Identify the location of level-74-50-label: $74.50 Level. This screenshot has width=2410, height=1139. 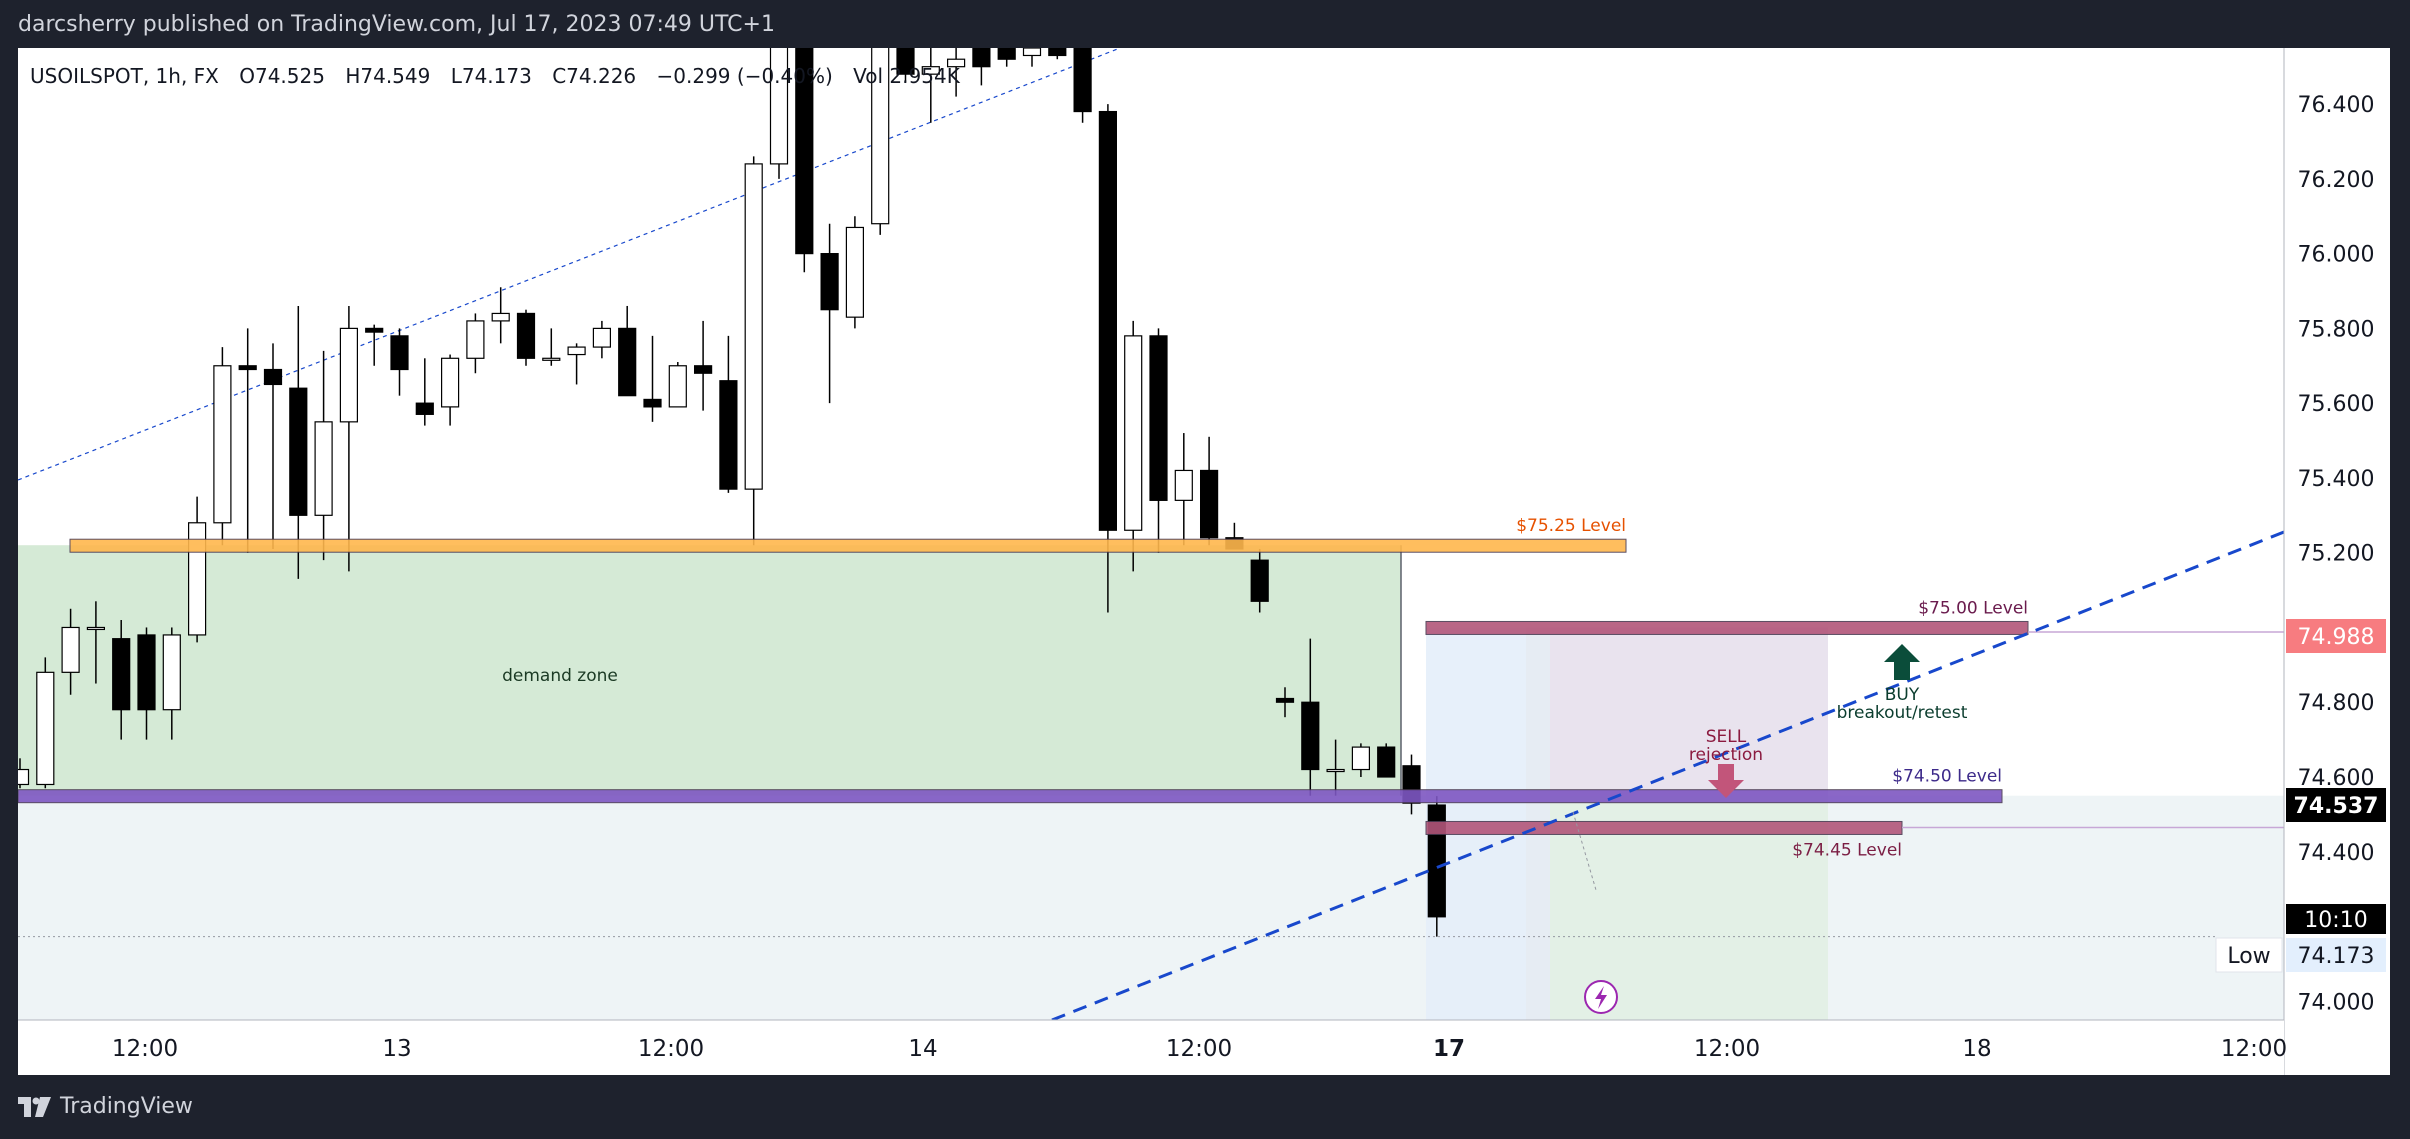
(1947, 777).